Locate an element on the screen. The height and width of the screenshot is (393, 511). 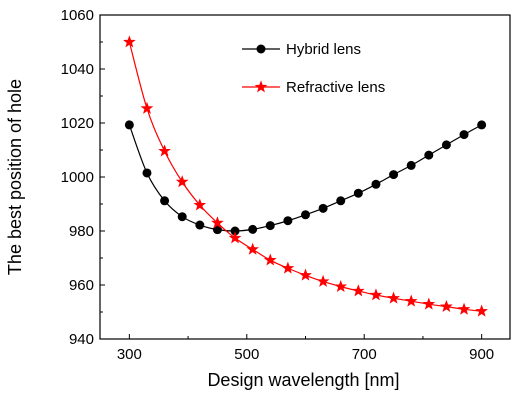
y-tick-label: 1040 is located at coordinates (77, 69).